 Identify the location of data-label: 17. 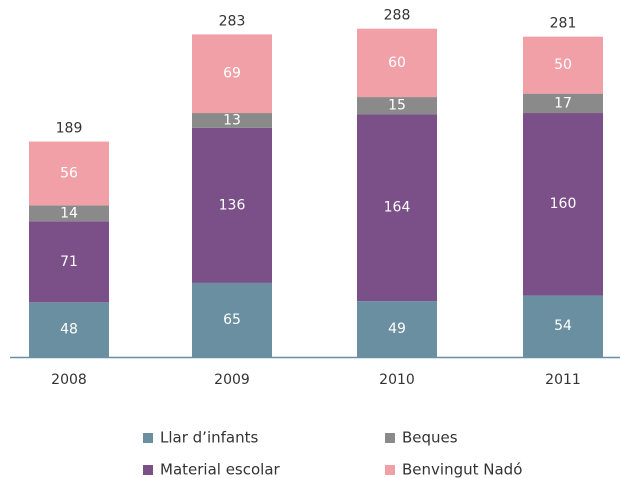
(563, 103).